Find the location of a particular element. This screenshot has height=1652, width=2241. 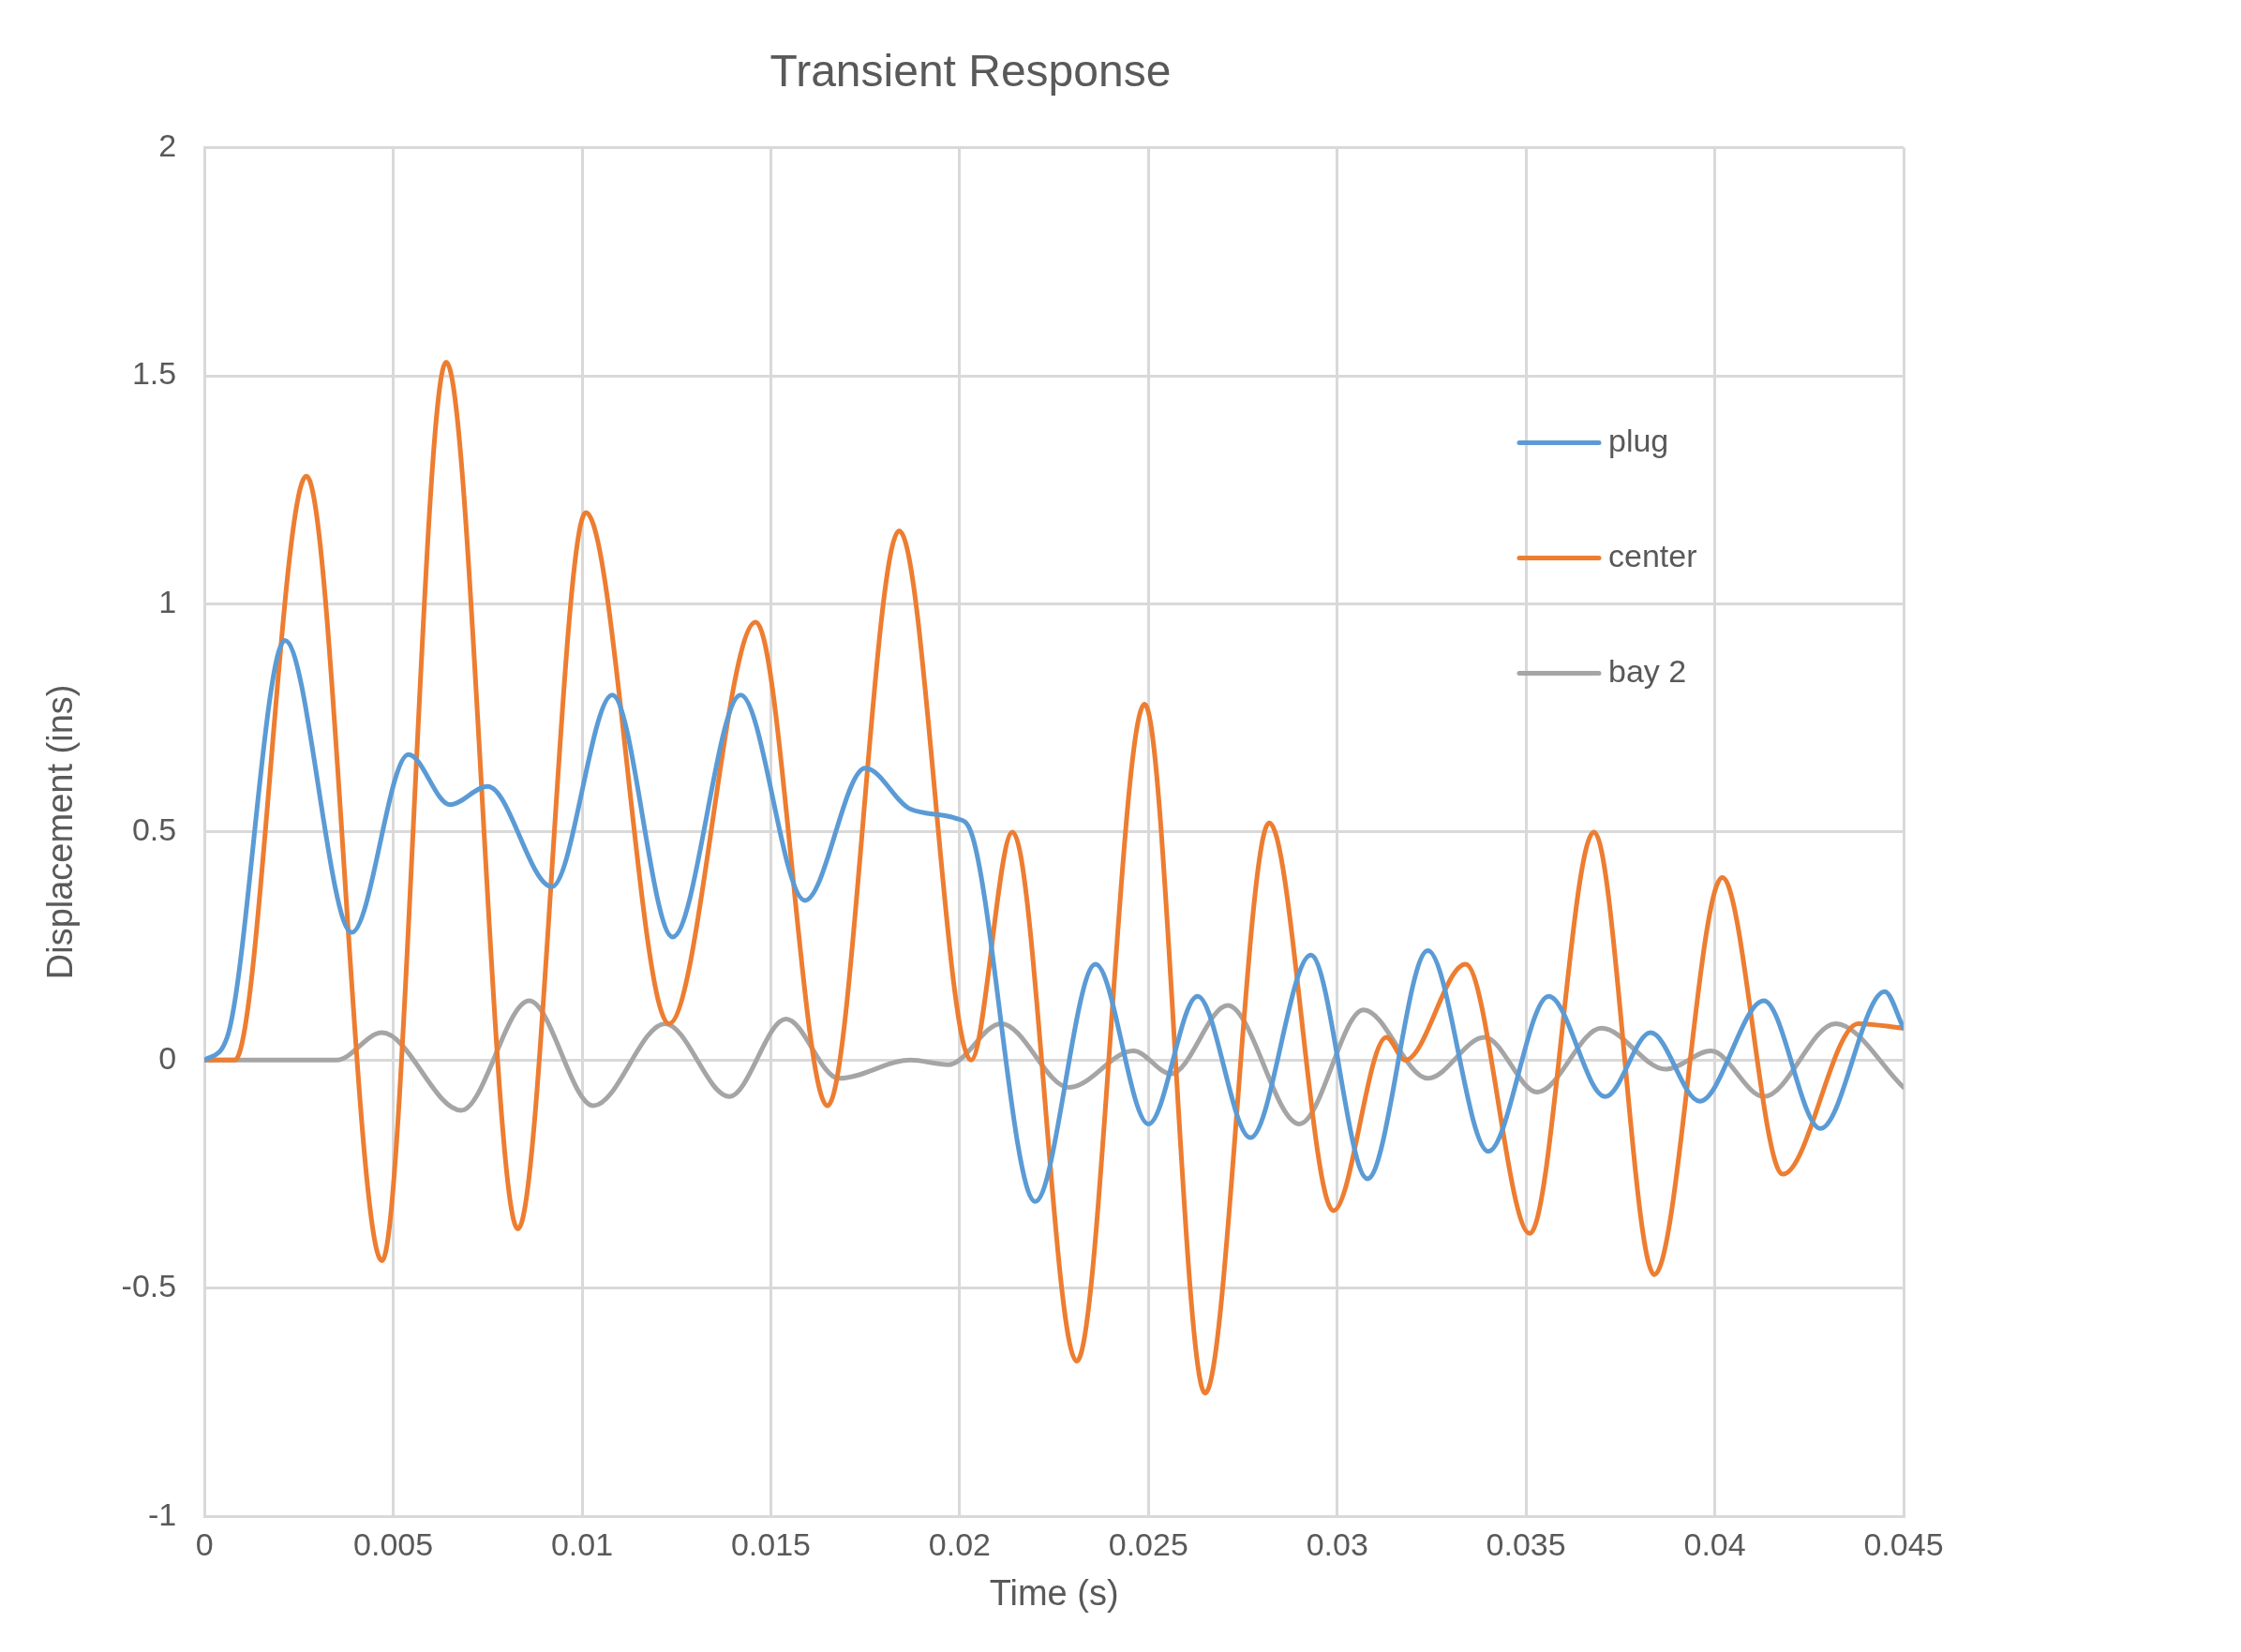

y-tick-label: 0 is located at coordinates (167, 1057).